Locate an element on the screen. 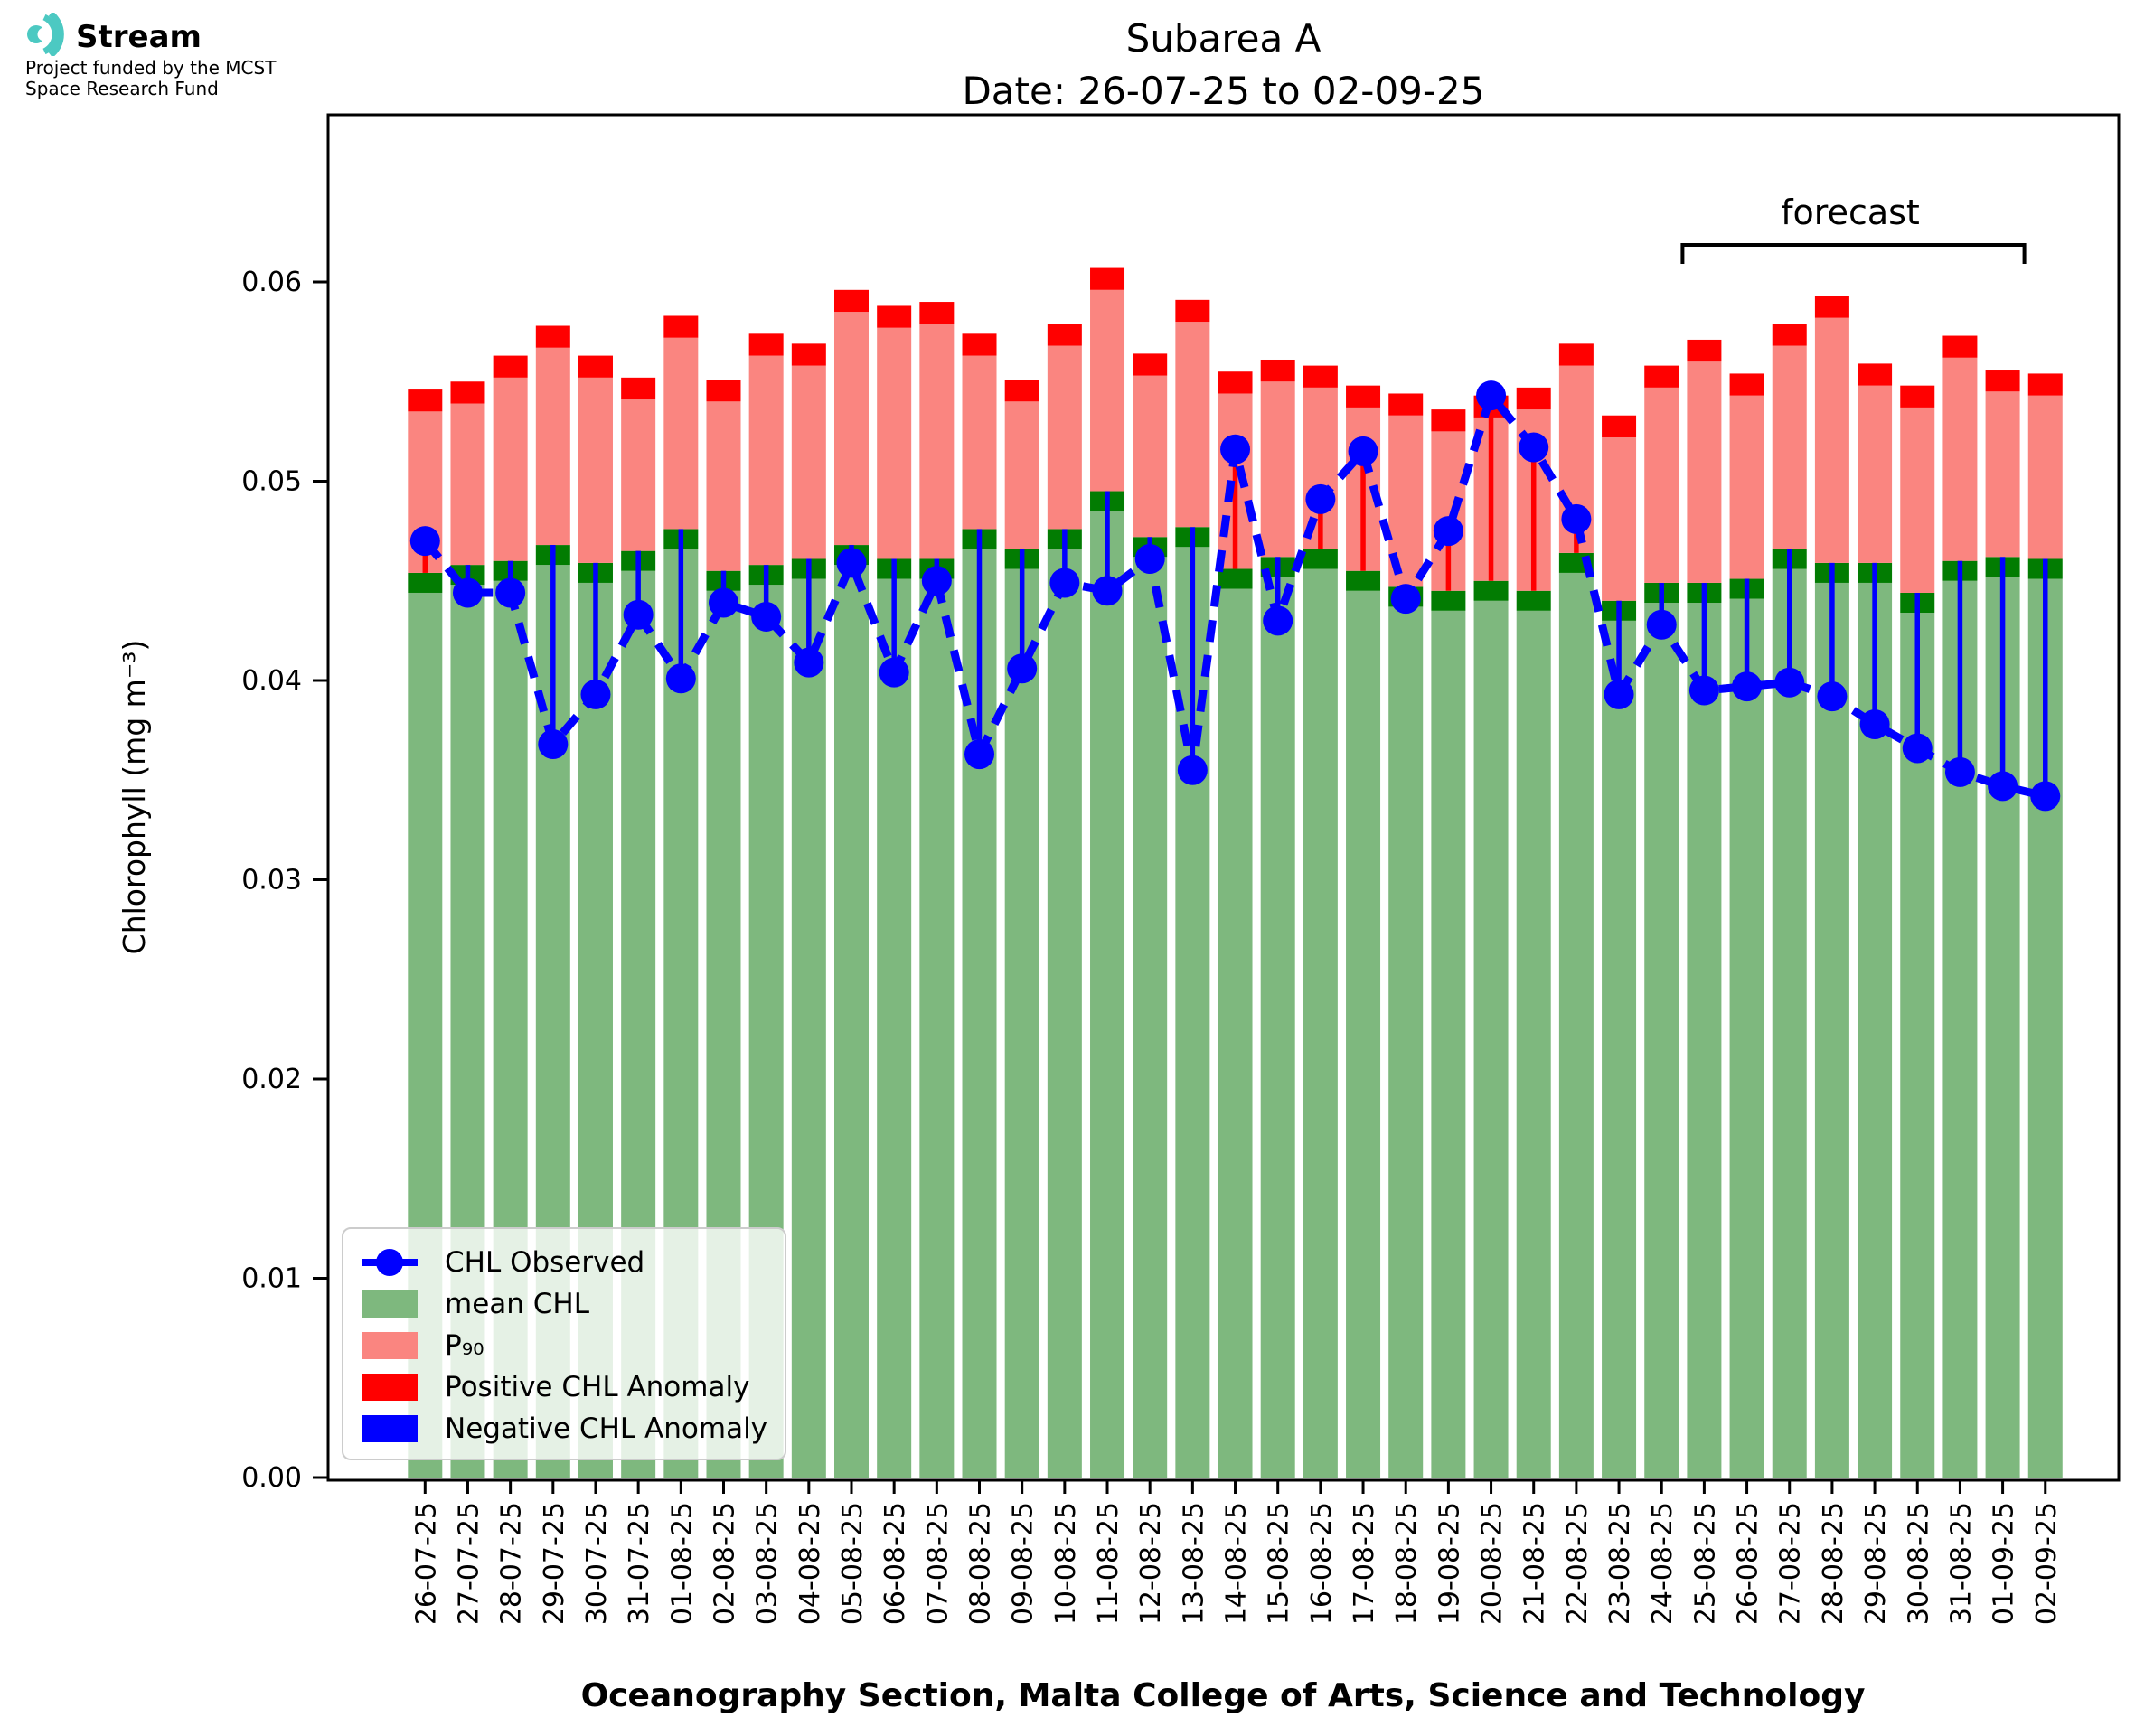 The height and width of the screenshot is (1736, 2154). x-tick-label: 02-09-25 is located at coordinates (2047, 1564).